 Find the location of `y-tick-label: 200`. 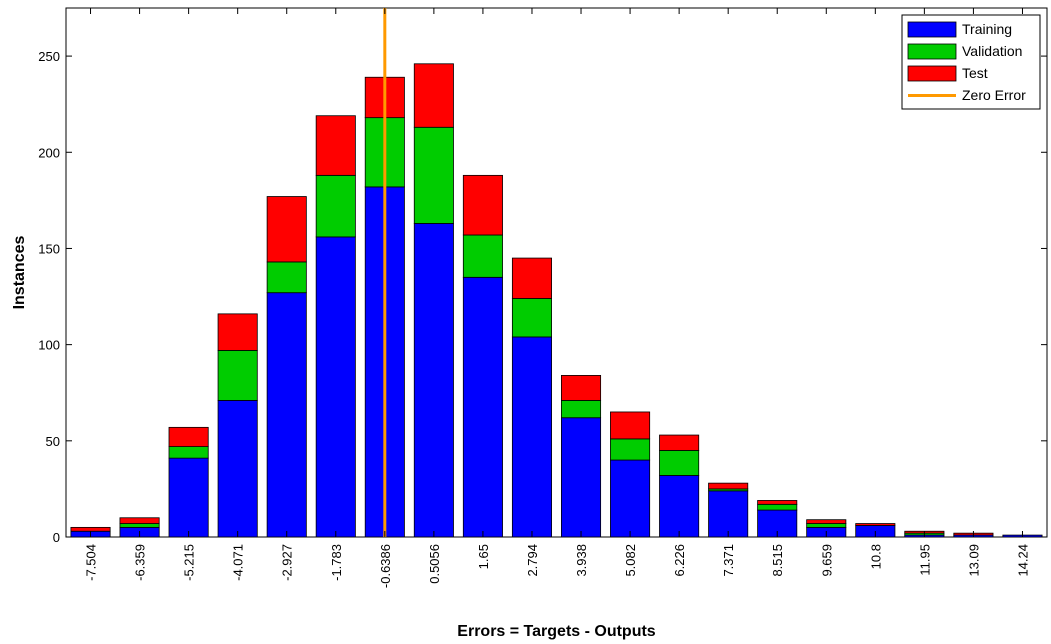

y-tick-label: 200 is located at coordinates (49, 152).